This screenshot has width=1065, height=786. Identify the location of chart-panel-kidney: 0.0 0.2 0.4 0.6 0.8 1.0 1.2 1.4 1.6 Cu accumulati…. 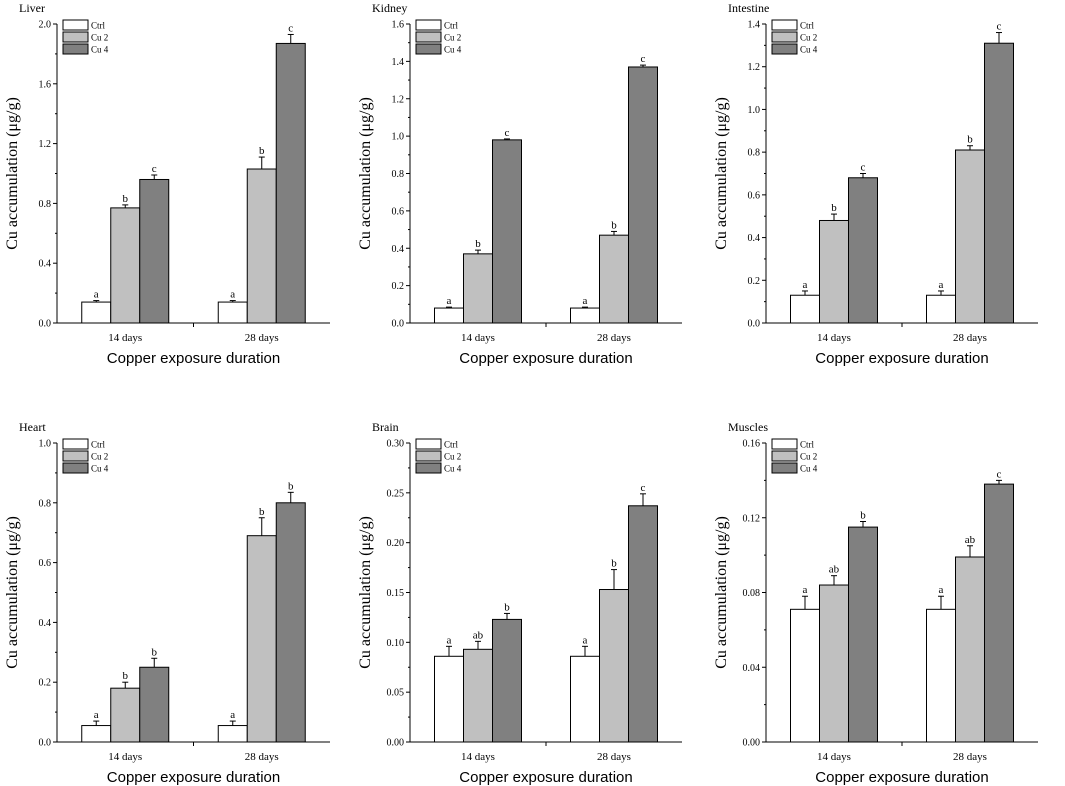
(519, 184).